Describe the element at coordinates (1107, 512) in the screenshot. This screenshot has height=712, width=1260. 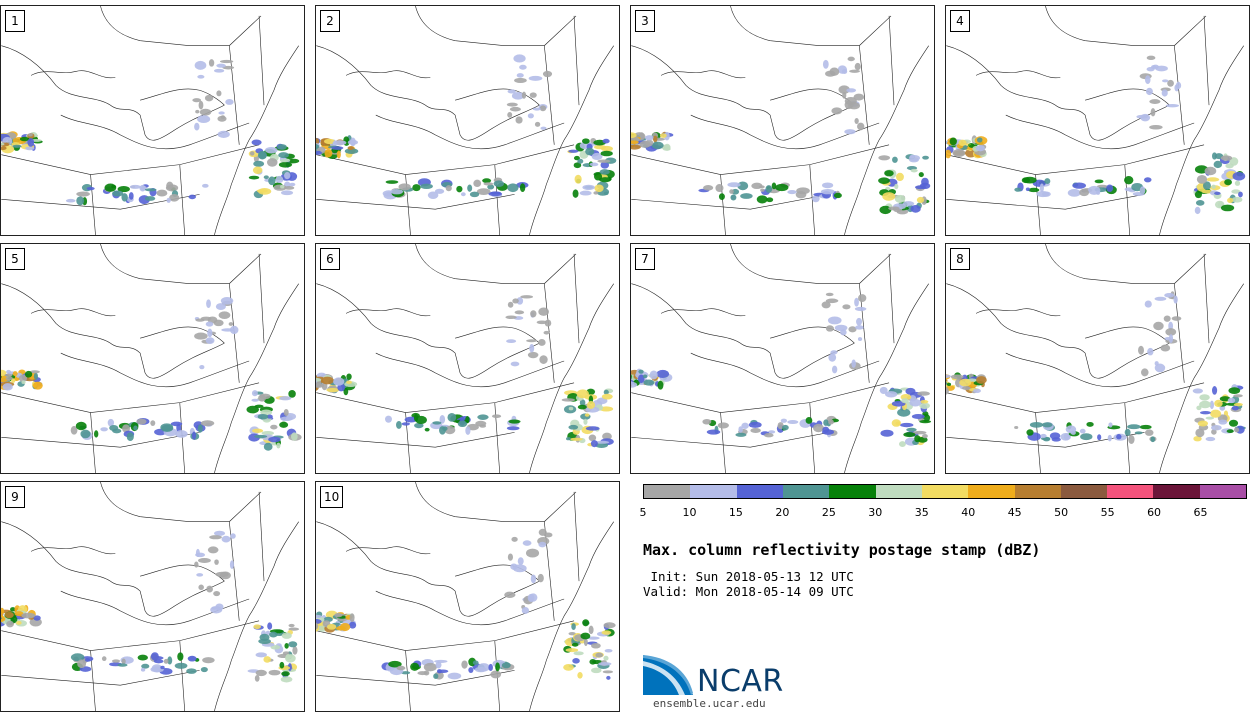
I see `colorbar-tick-label: 55` at that location.